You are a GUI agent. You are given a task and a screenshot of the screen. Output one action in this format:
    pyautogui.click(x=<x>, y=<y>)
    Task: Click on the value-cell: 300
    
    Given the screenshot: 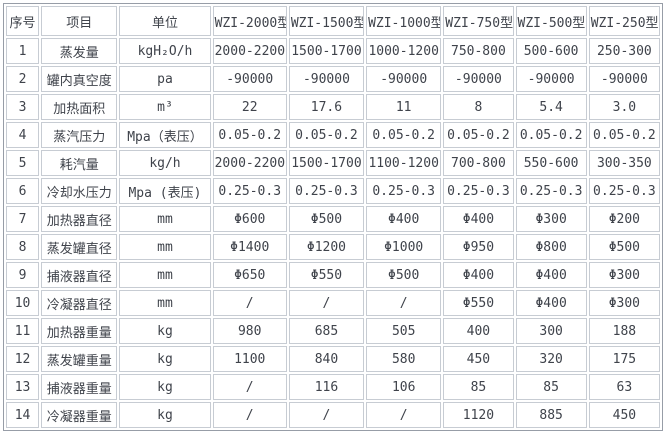 What is the action you would take?
    pyautogui.click(x=551, y=331)
    